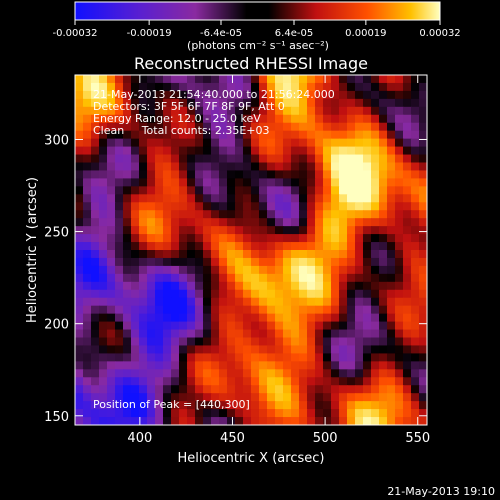  Describe the element at coordinates (294, 33) in the screenshot. I see `colorbar-tick-label: 6.4e-05` at that location.